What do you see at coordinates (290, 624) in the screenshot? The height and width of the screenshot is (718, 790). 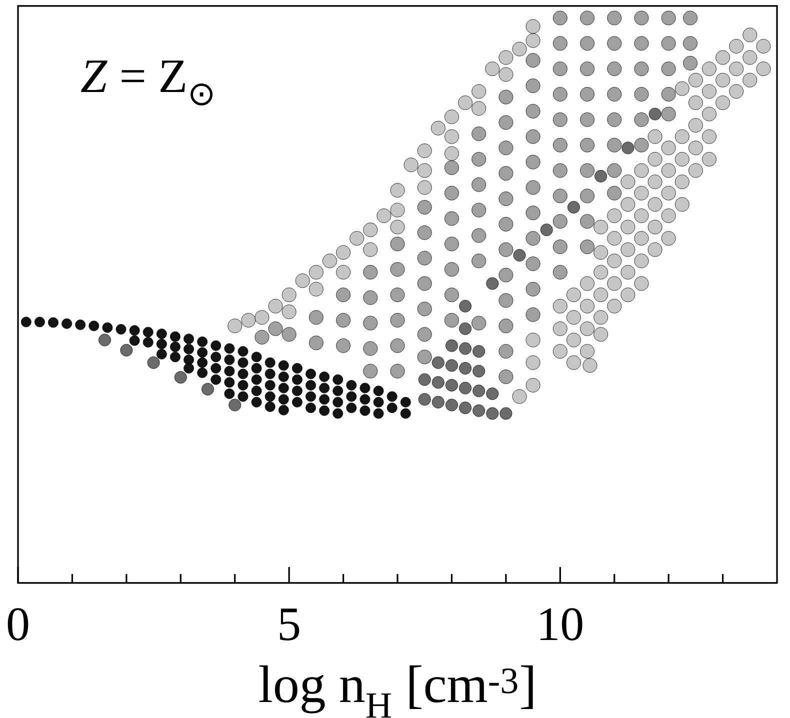 I see `x-tick-label: 5` at bounding box center [290, 624].